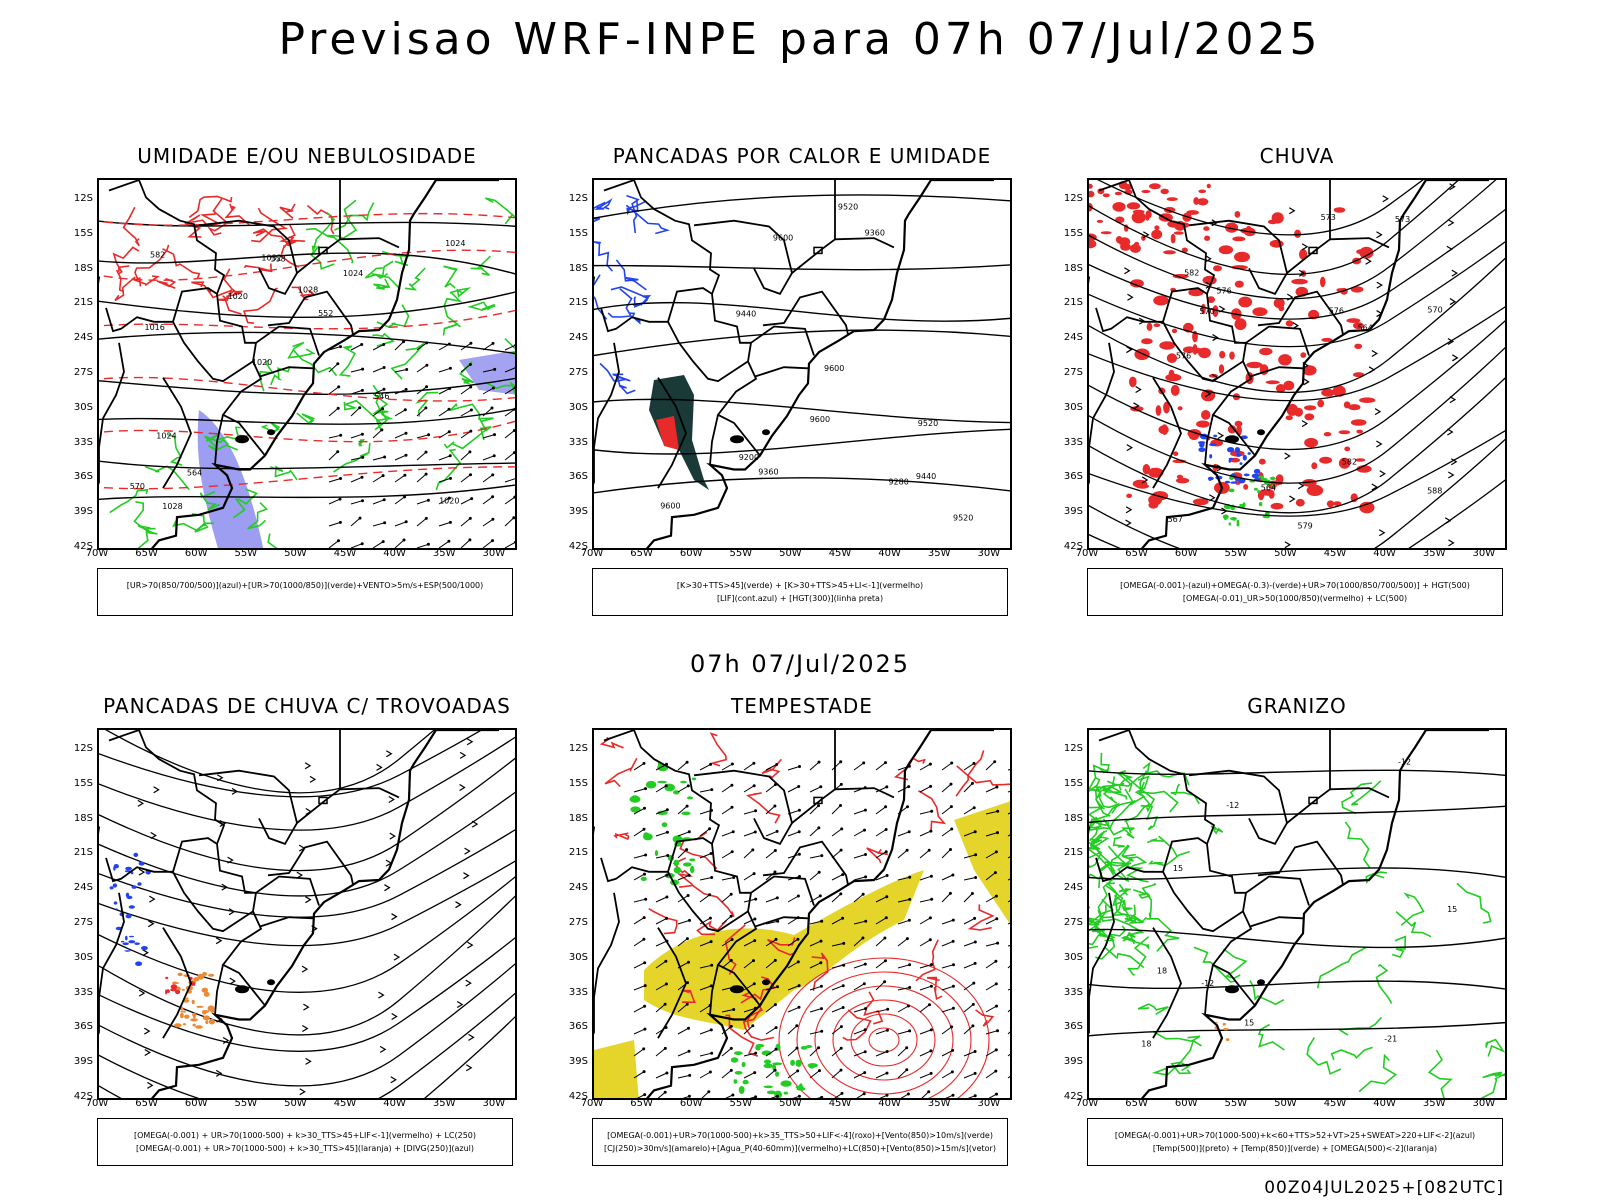  I want to click on contour-label: 573, so click(1328, 217).